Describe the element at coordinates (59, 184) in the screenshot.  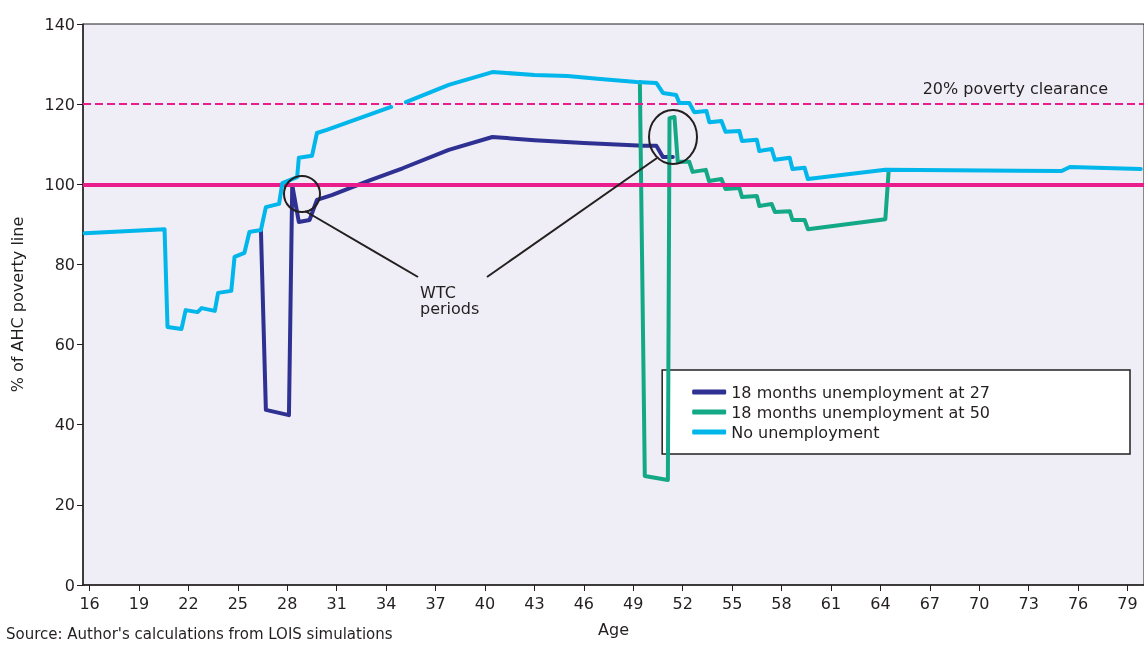
I see `y-tick-label: 100` at that location.